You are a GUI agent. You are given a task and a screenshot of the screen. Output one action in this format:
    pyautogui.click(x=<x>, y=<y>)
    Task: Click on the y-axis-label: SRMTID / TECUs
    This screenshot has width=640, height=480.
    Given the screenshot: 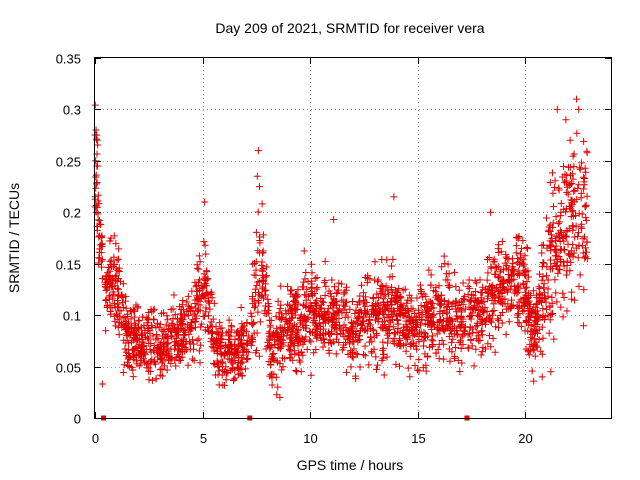 What is the action you would take?
    pyautogui.click(x=14, y=238)
    